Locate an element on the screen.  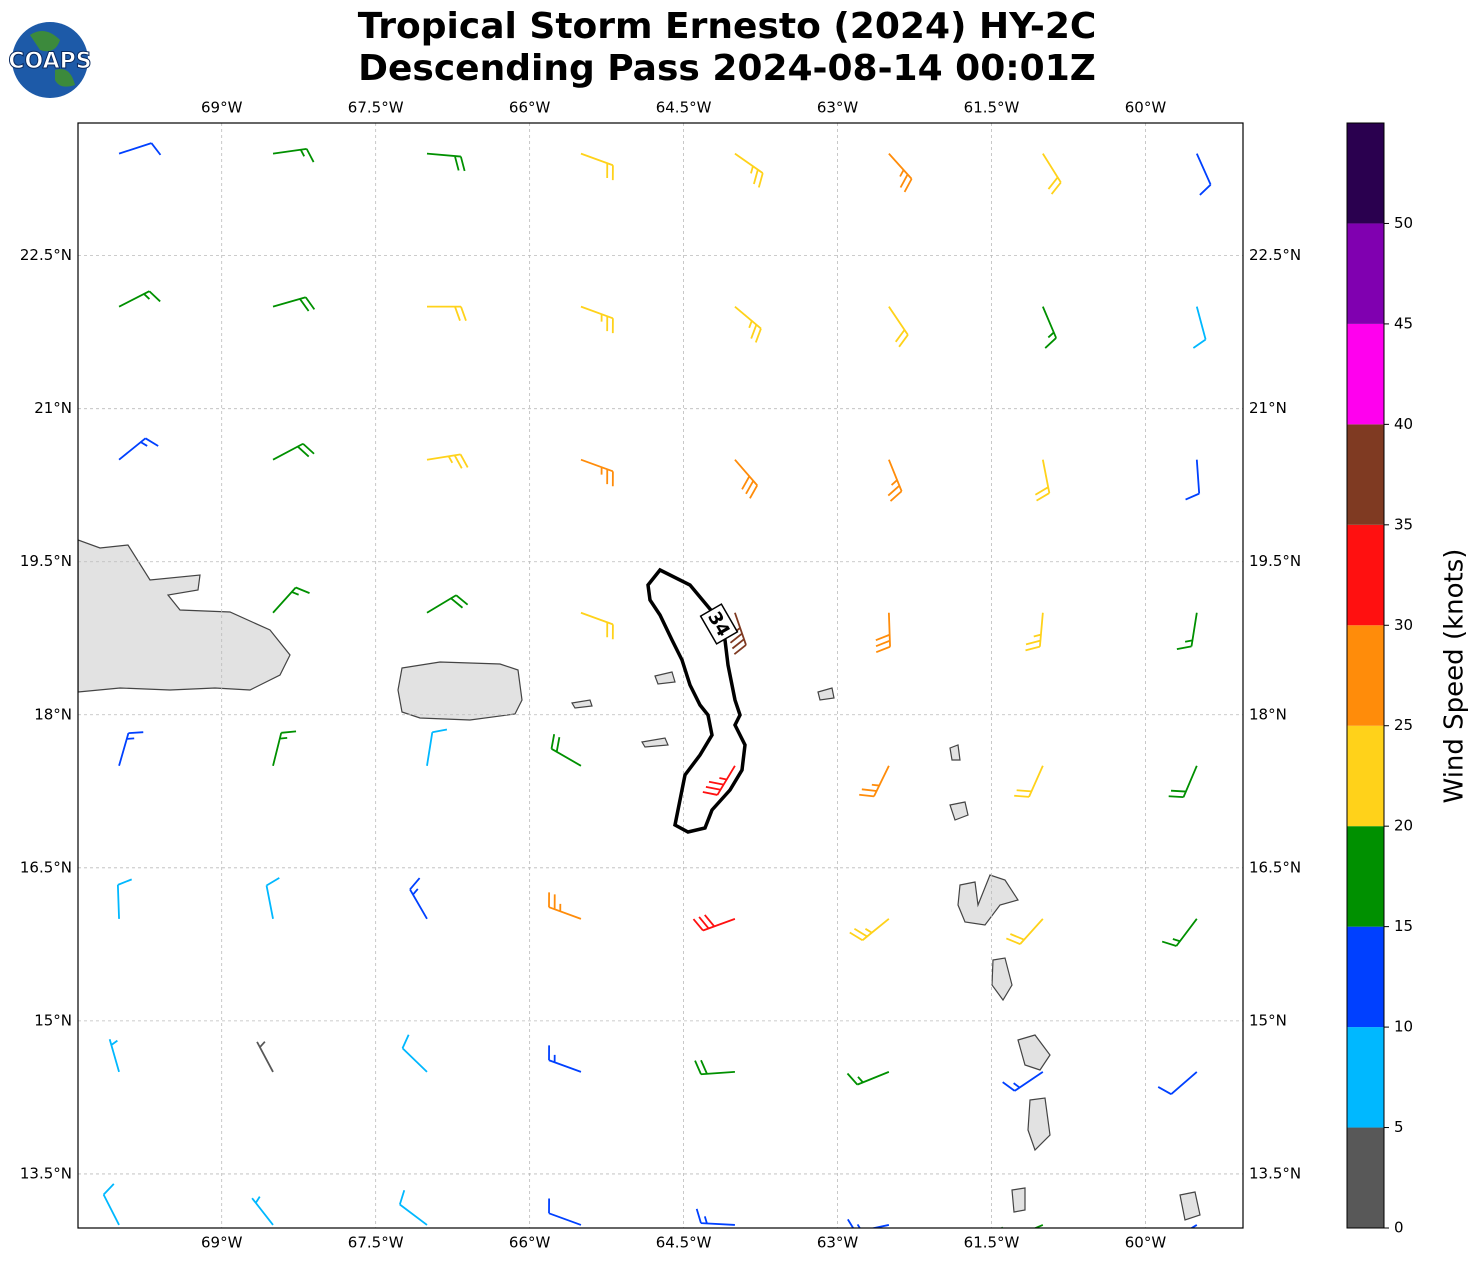
y-tick-label: 15°N is located at coordinates (1268, 1020).